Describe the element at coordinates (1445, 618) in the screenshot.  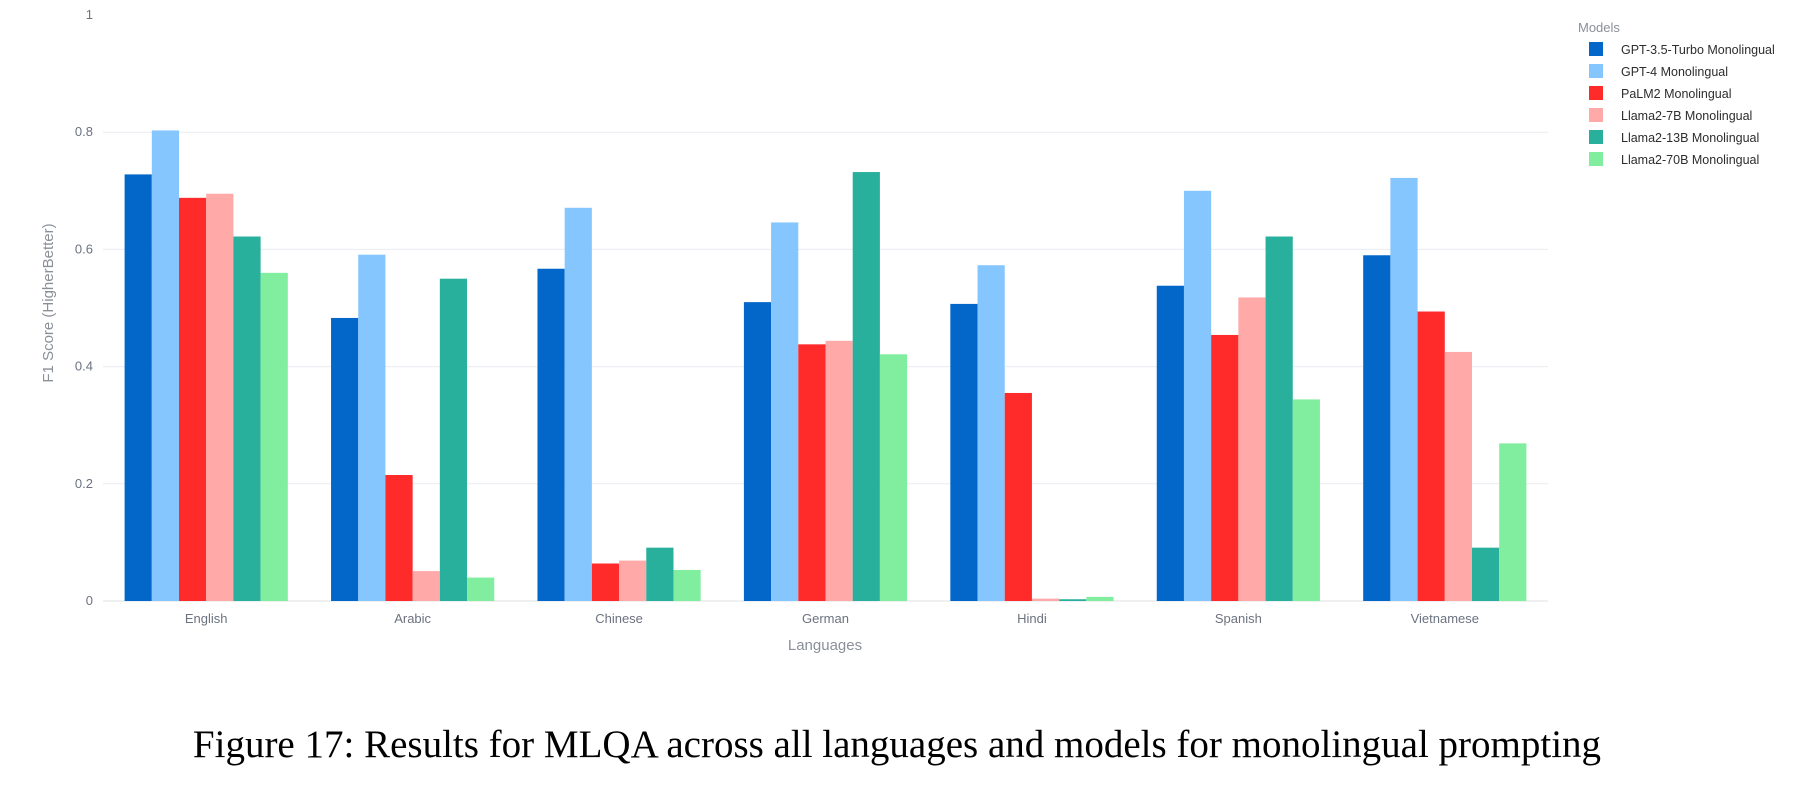
I see `x-tick-label: Vietnamese` at that location.